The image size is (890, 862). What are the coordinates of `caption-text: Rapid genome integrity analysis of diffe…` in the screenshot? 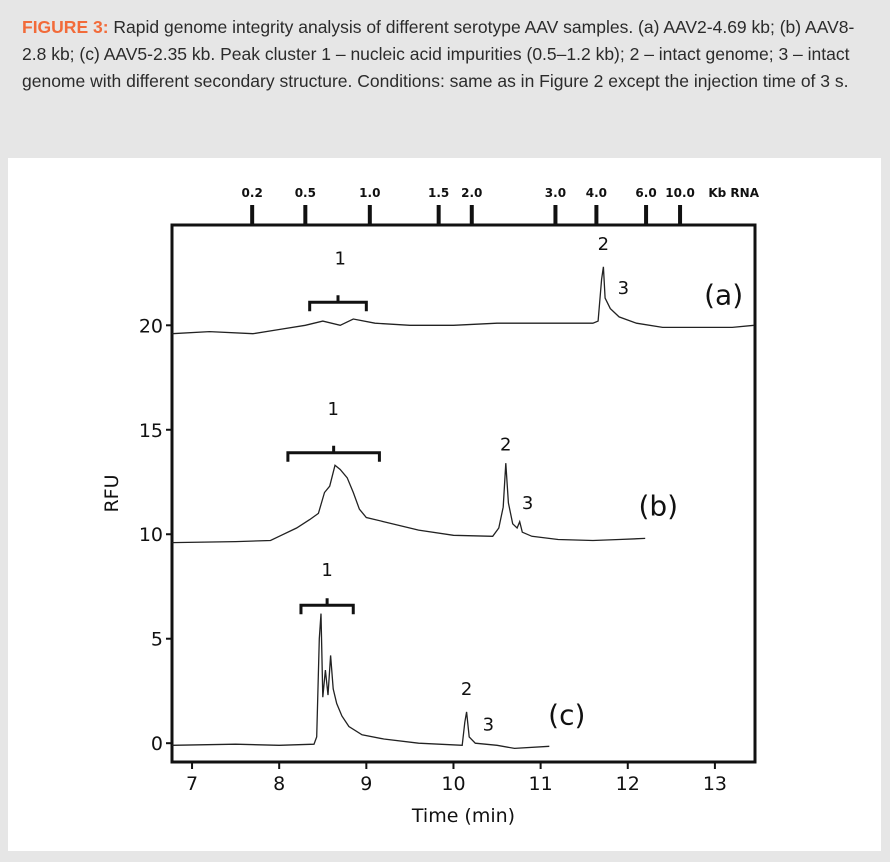 It's located at (438, 54).